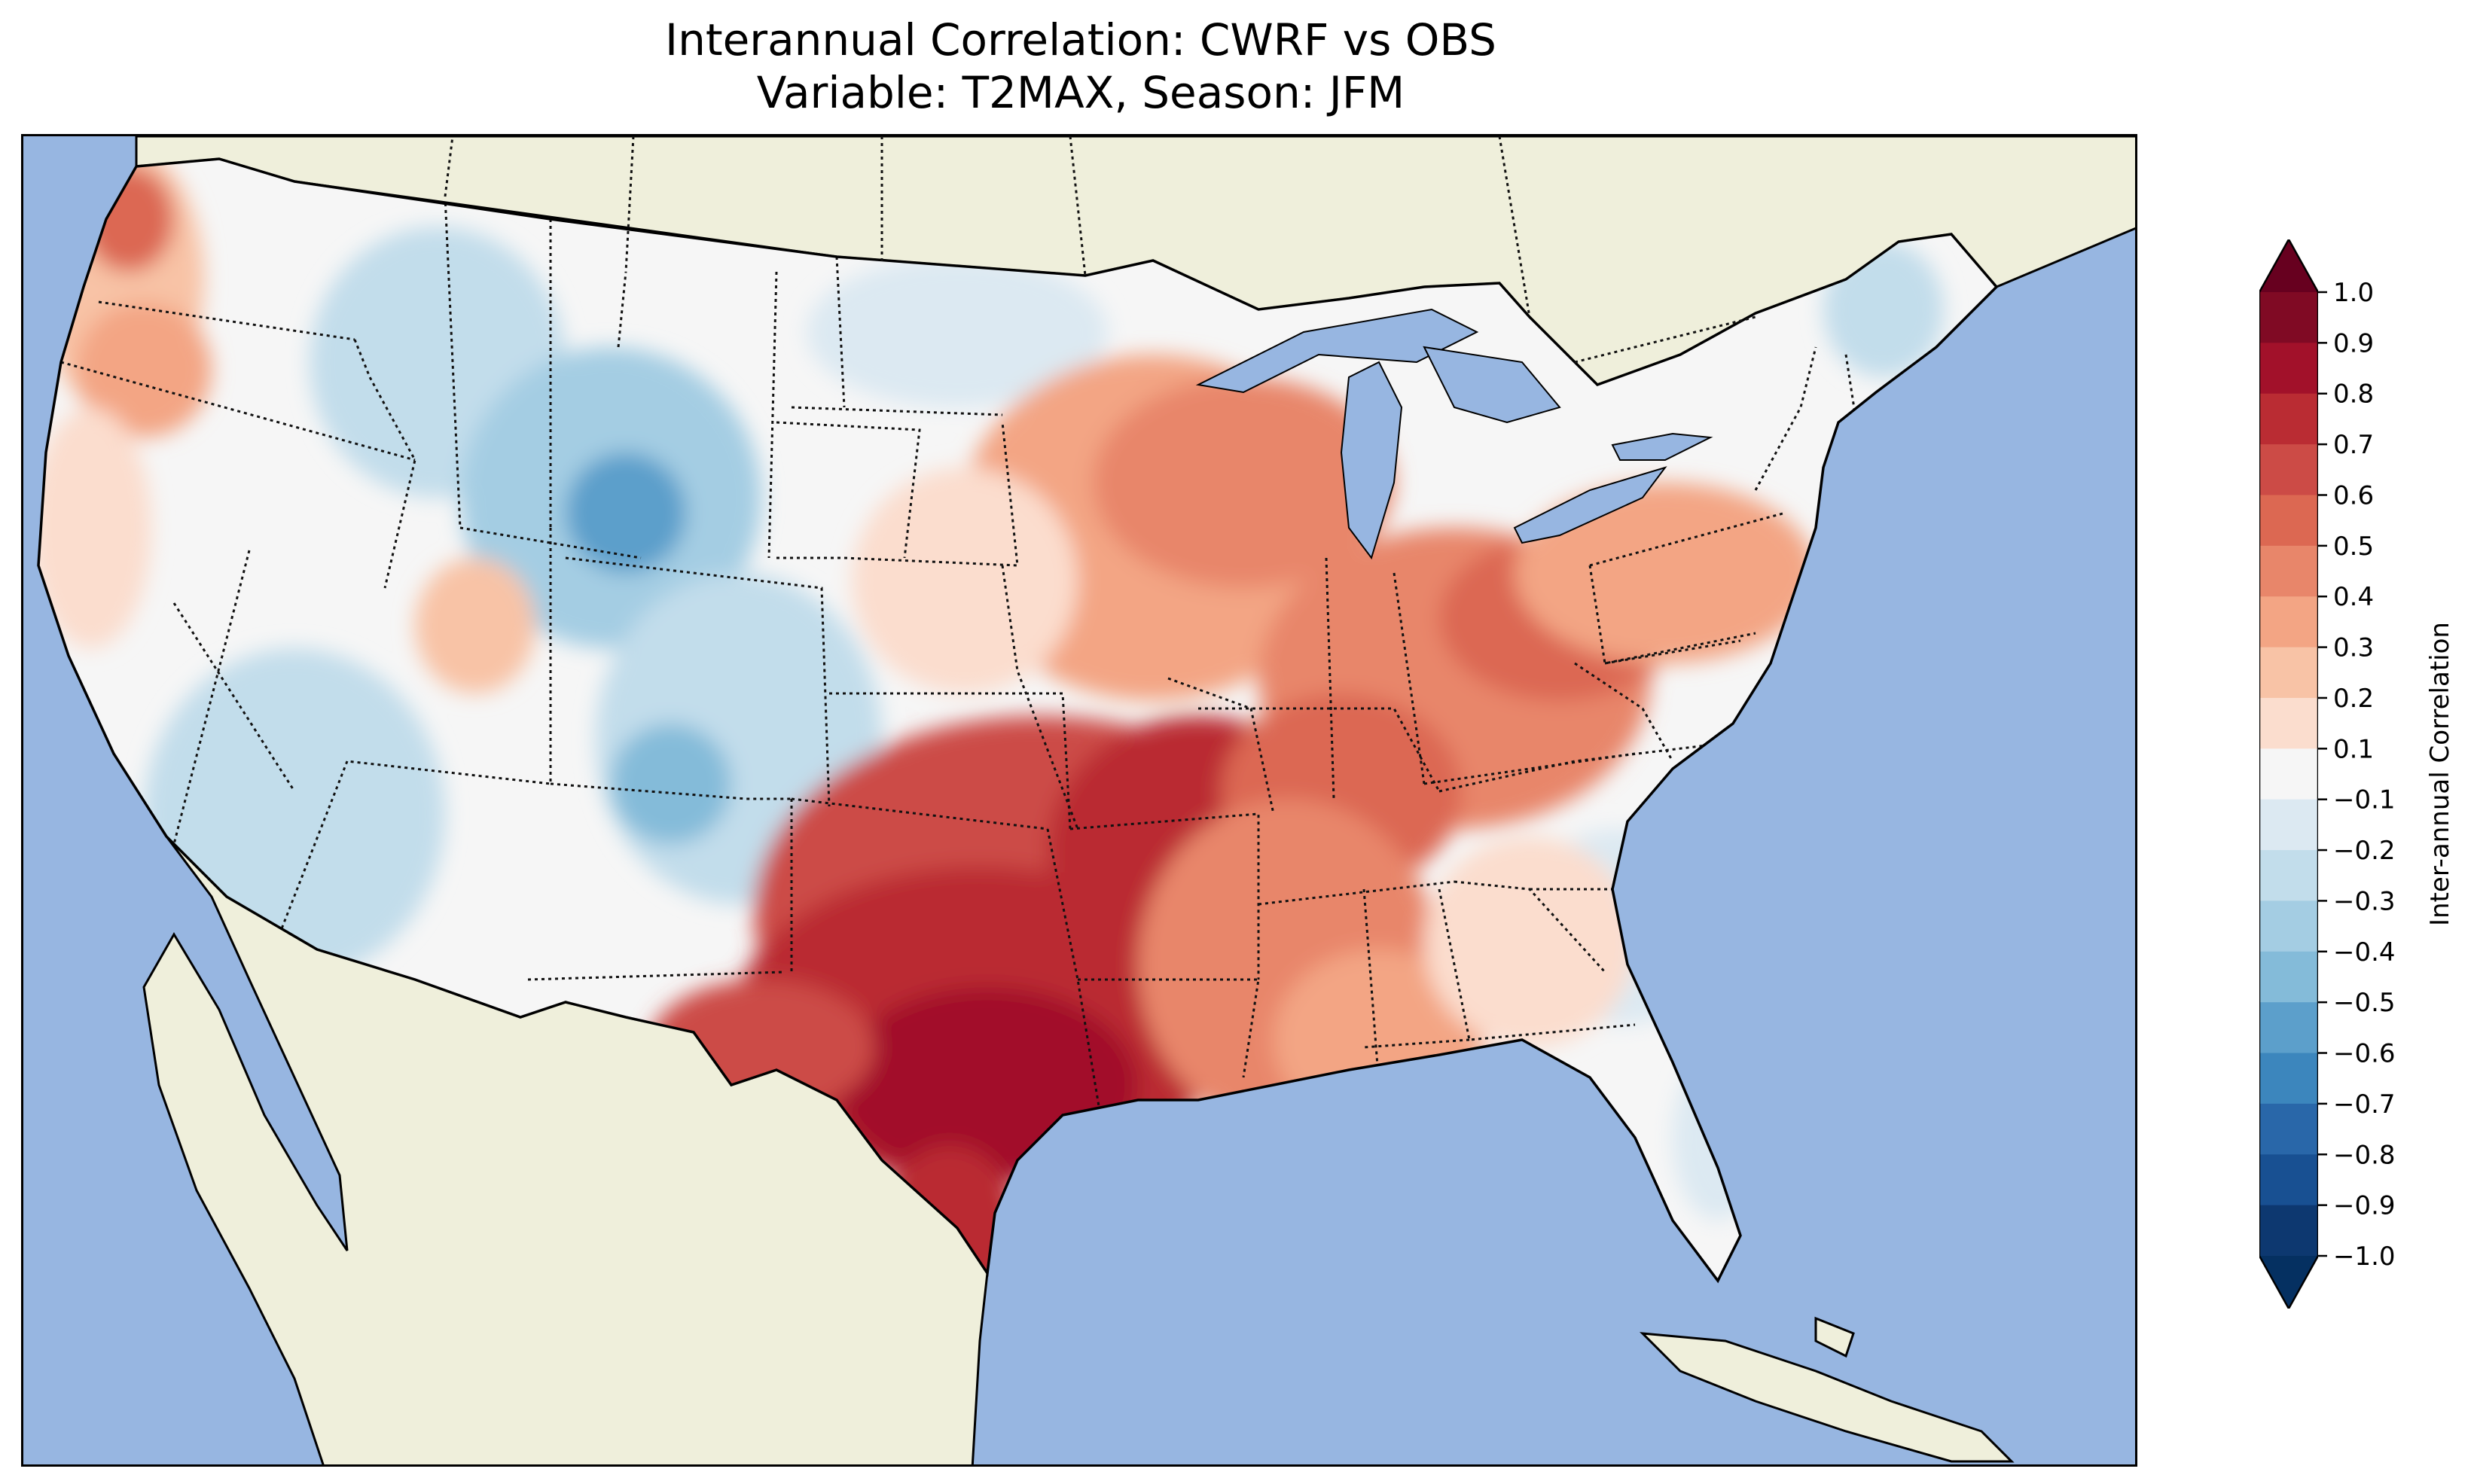 The image size is (2474, 1484). Describe the element at coordinates (2288, 1282) in the screenshot. I see `colorbar-extend-bottom` at that location.